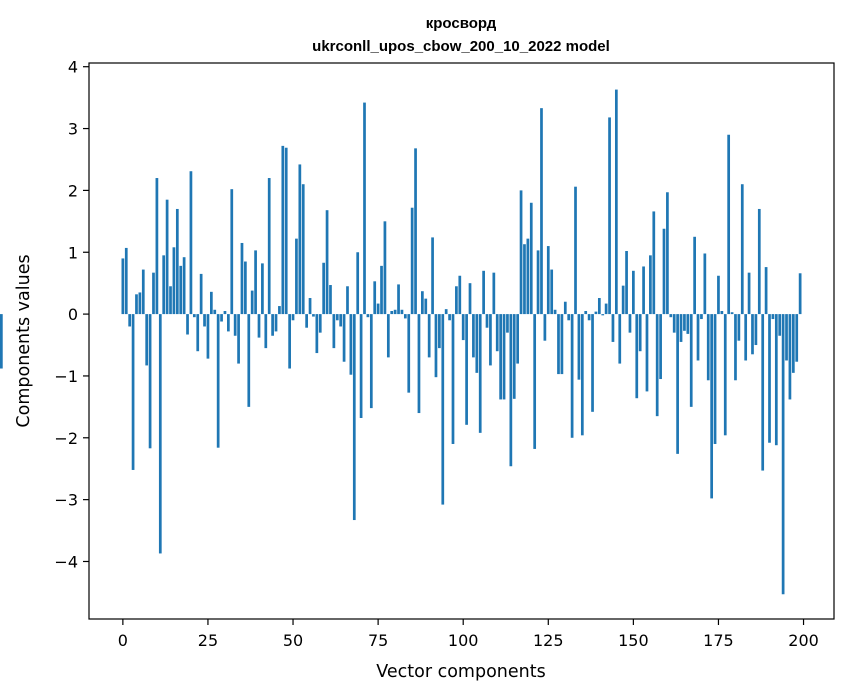 This screenshot has width=847, height=696. Describe the element at coordinates (1, 341) in the screenshot. I see `bar-undefined` at that location.